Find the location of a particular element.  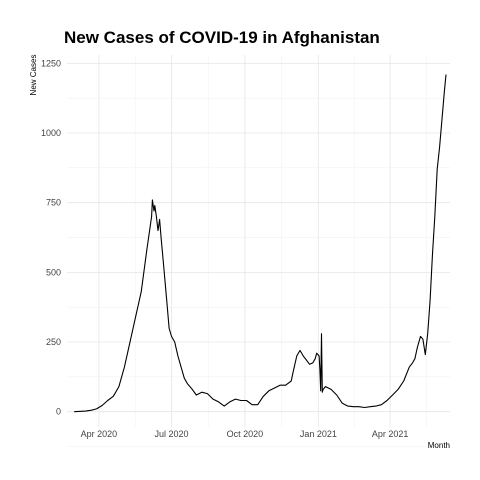

y-tick-label: 250 is located at coordinates (53, 342).